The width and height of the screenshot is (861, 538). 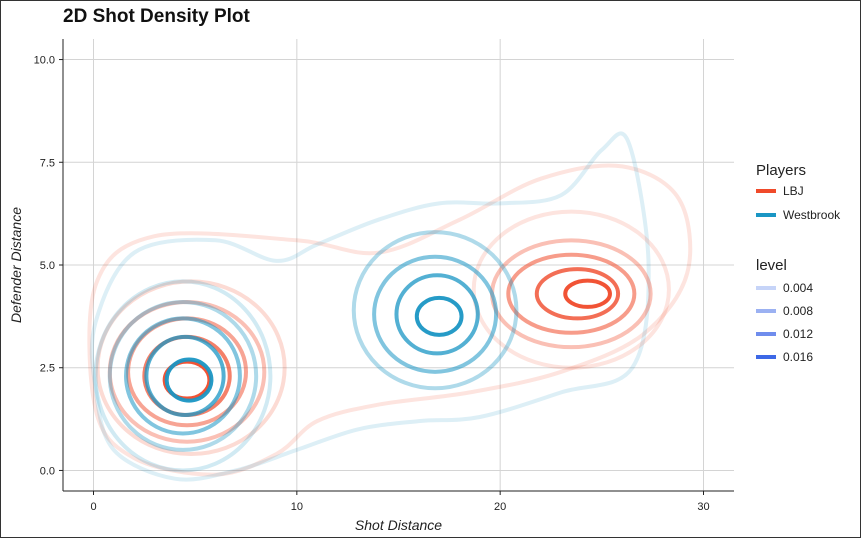 What do you see at coordinates (297, 507) in the screenshot?
I see `x-tick-label: 10` at bounding box center [297, 507].